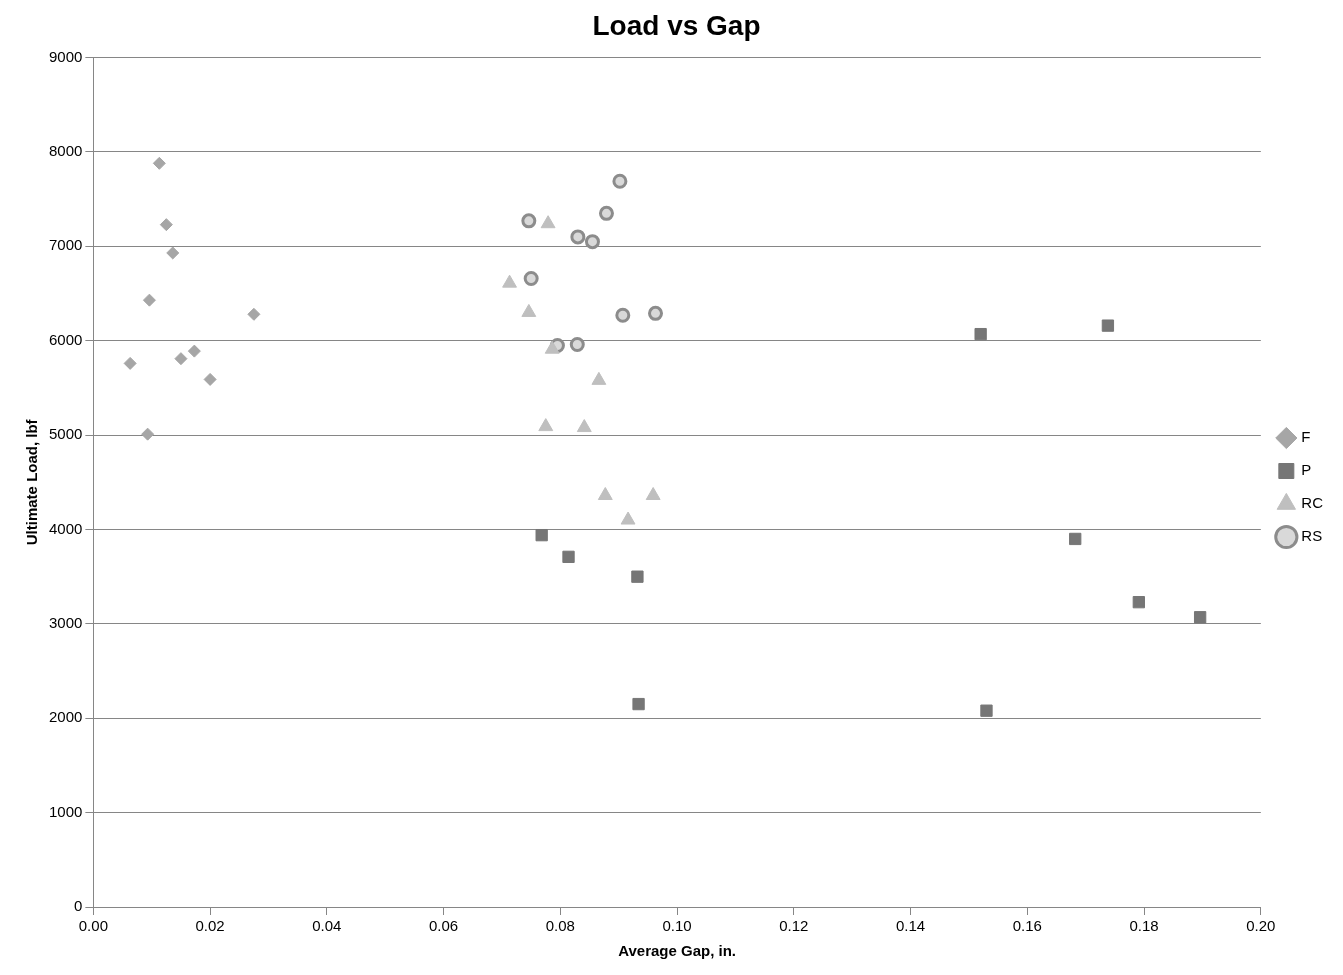  What do you see at coordinates (65, 339) in the screenshot?
I see `y-tick-label: 6000` at bounding box center [65, 339].